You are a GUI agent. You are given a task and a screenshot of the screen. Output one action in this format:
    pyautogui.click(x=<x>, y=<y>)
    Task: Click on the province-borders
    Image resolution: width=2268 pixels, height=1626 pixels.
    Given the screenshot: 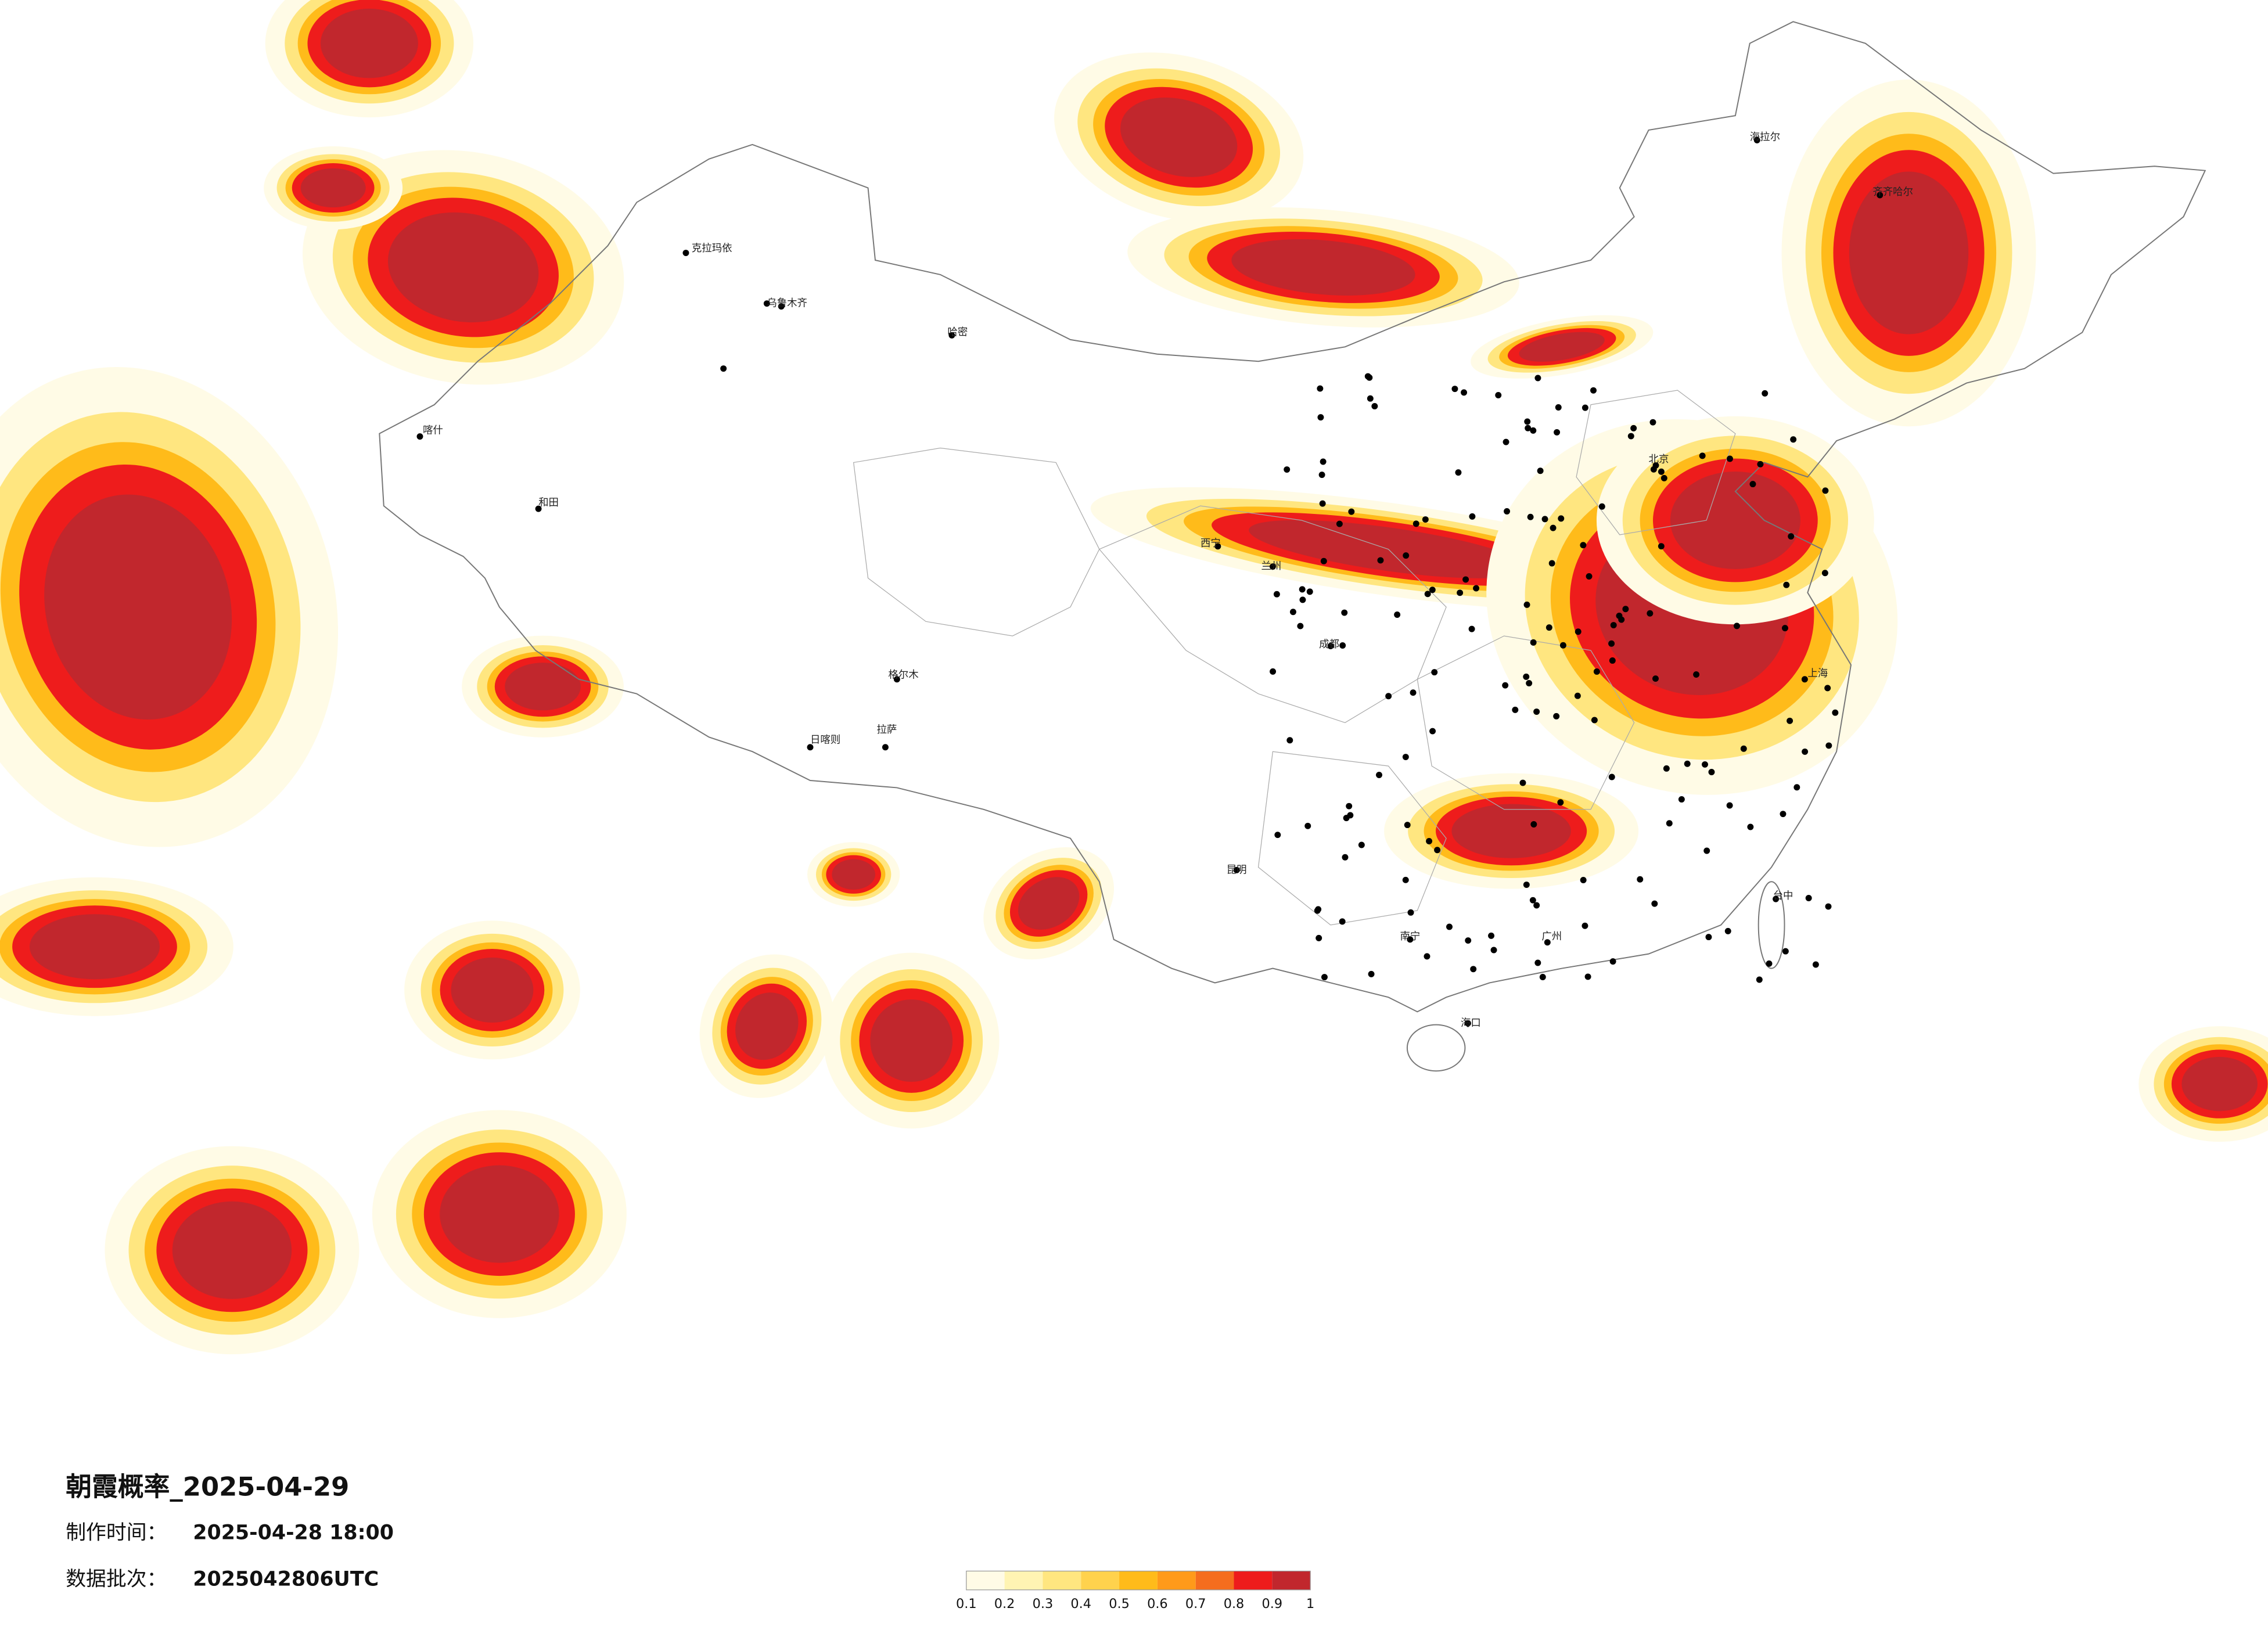 What is the action you would take?
    pyautogui.click(x=1294, y=658)
    